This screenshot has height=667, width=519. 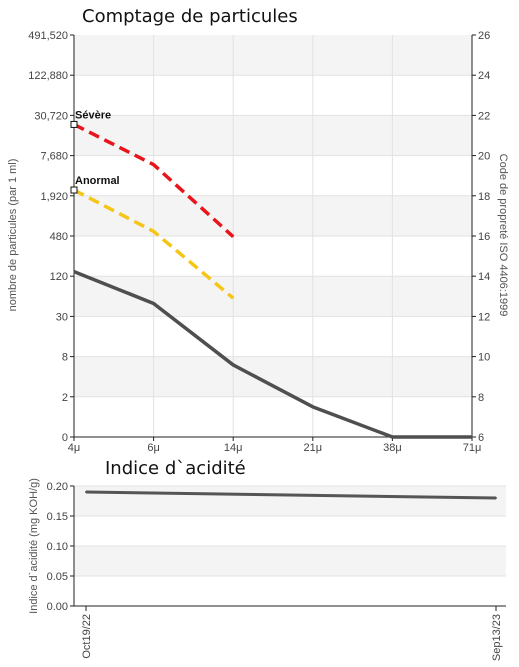 I want to click on particle-y2-tick-label: 10, so click(x=484, y=358).